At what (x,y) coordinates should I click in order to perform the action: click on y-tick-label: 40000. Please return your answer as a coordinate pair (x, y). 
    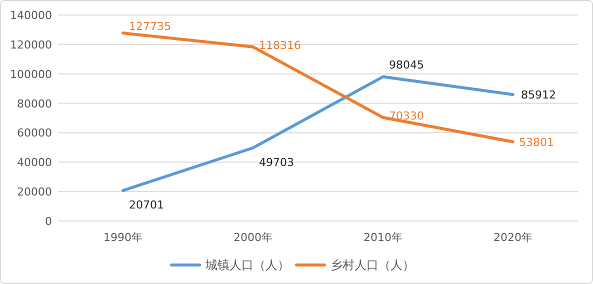
    Looking at the image, I should click on (34, 163).